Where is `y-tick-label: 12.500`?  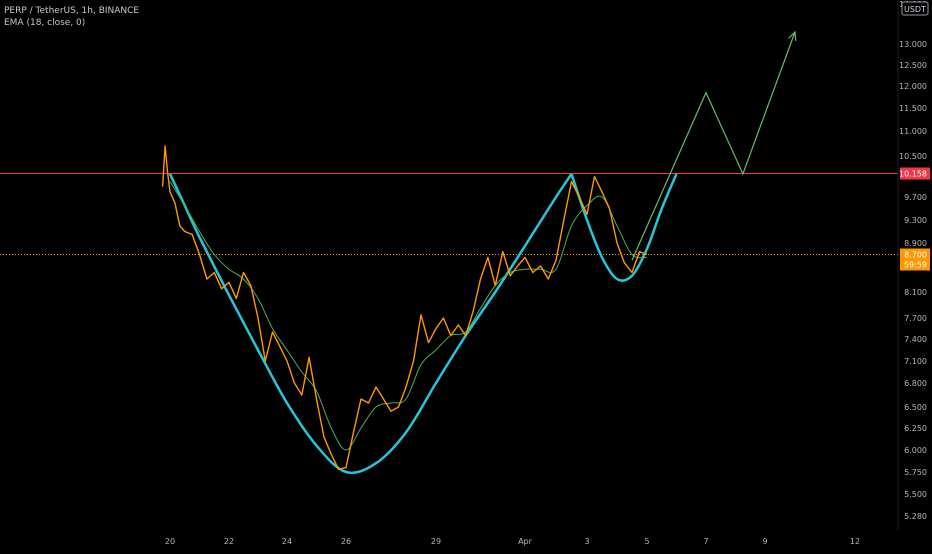
y-tick-label: 12.500 is located at coordinates (913, 65).